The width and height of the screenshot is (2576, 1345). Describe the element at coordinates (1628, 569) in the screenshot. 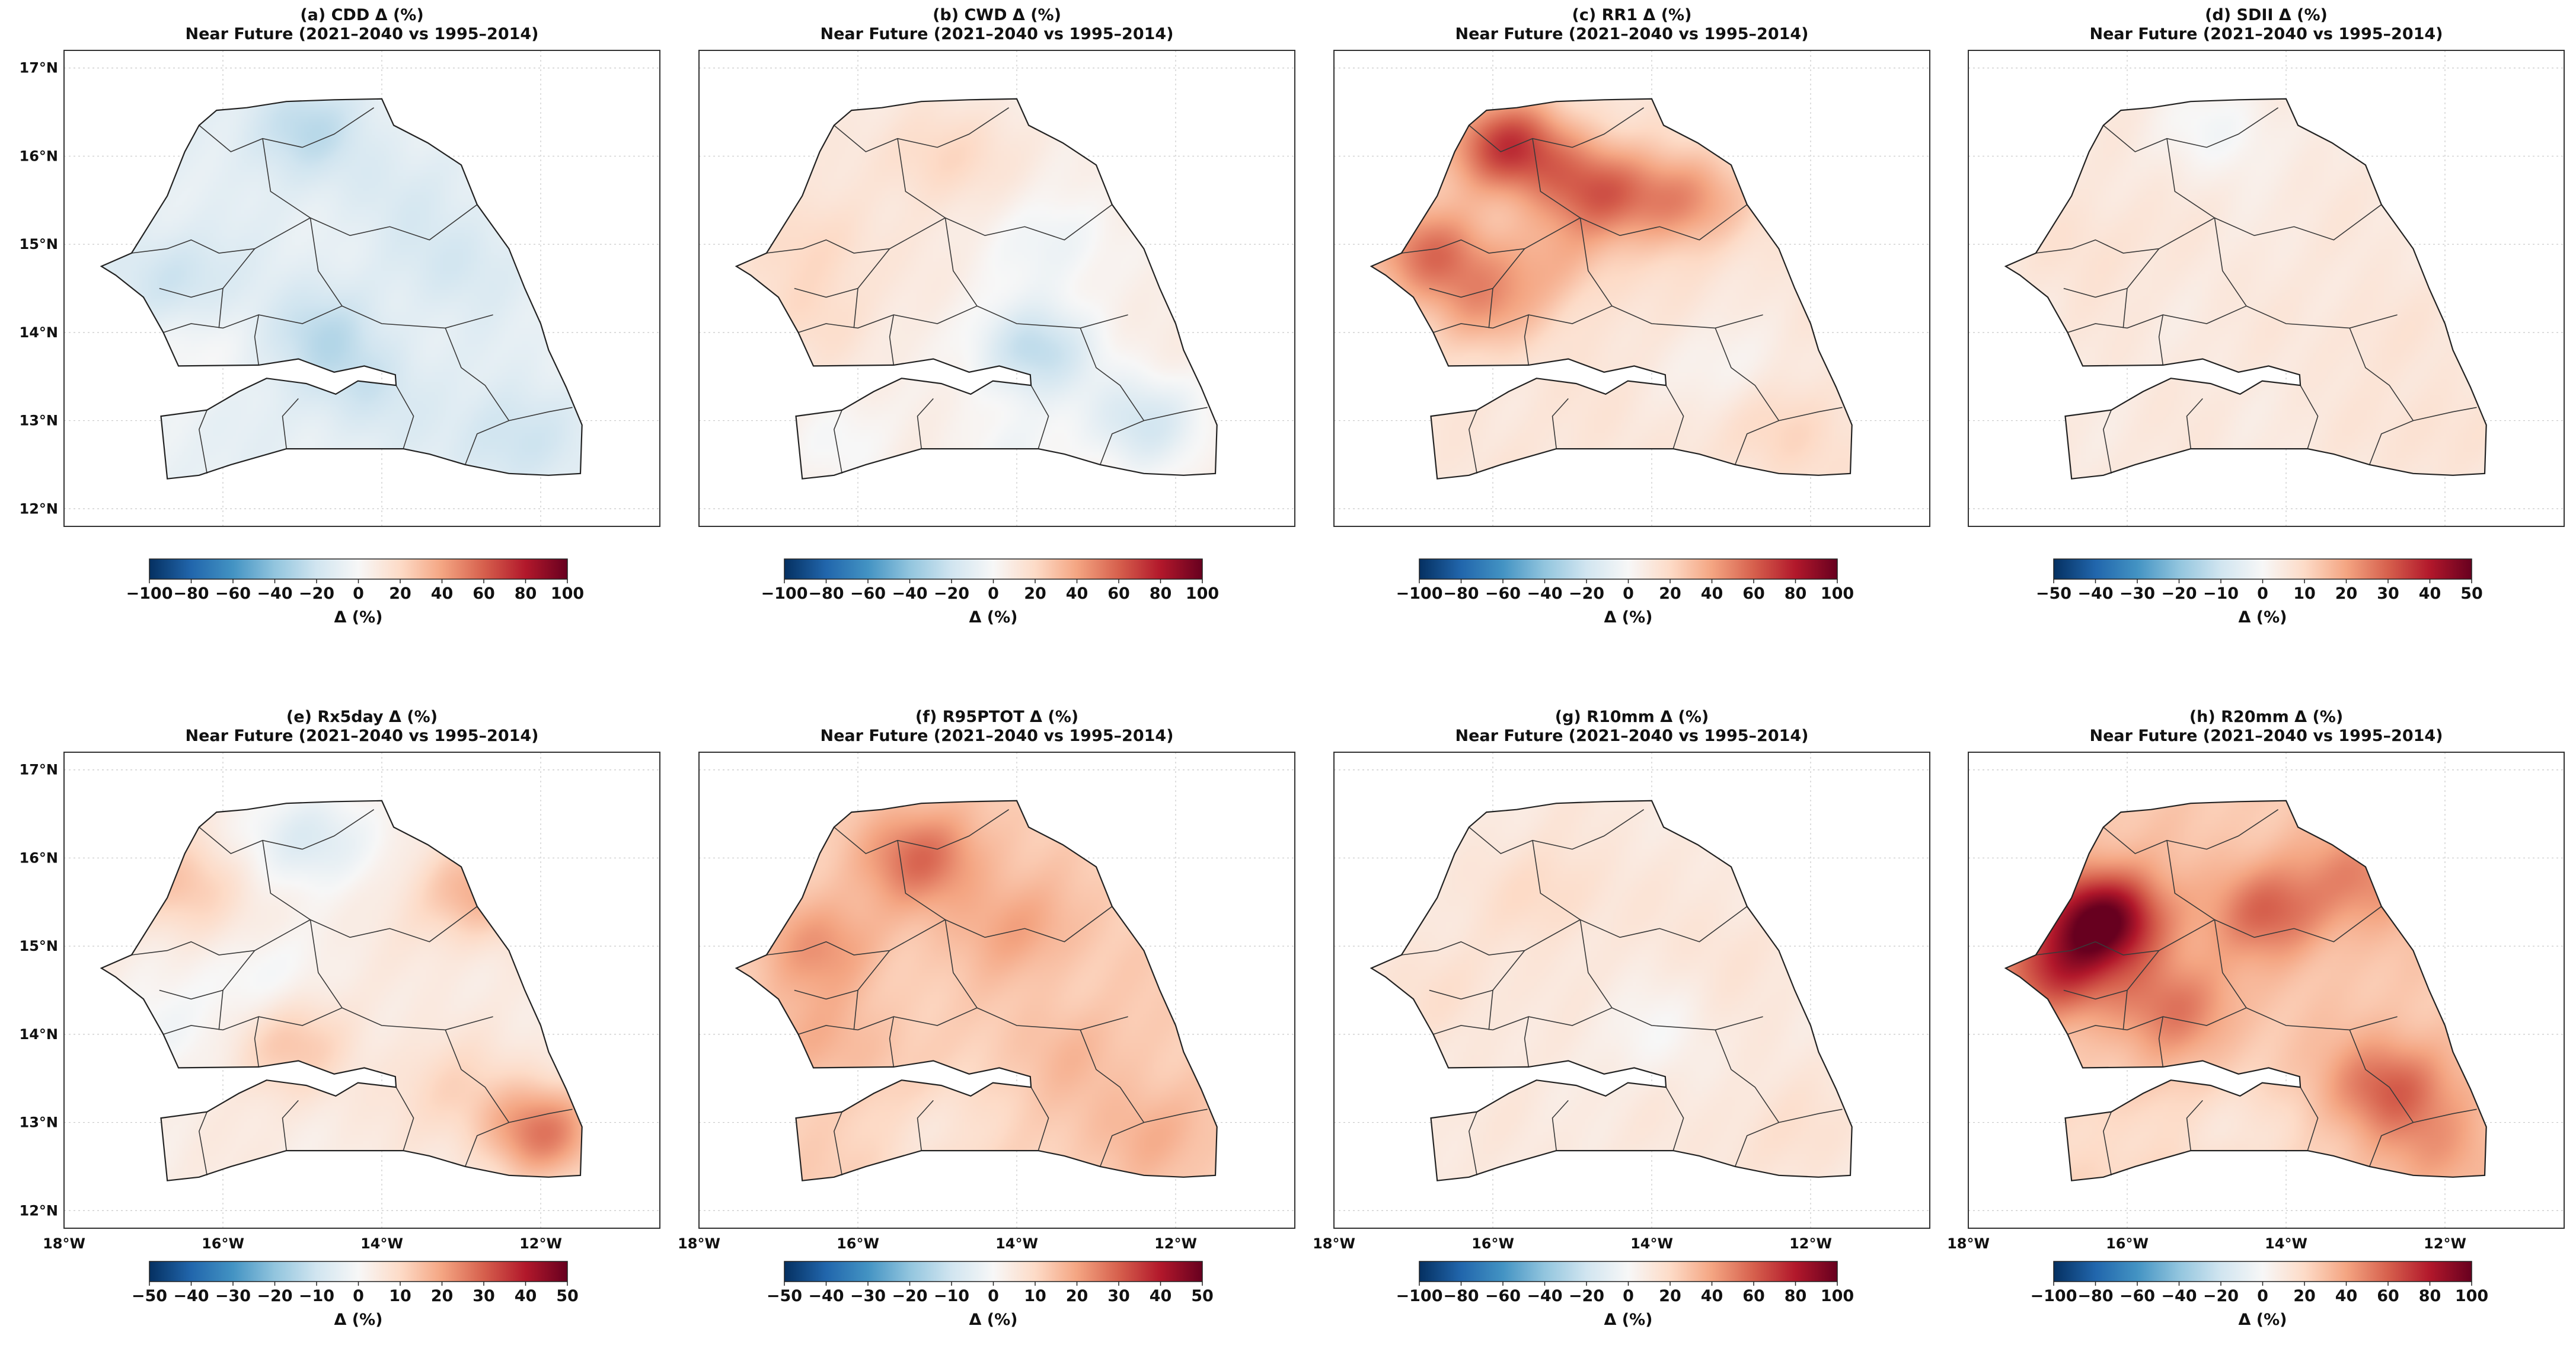

I see `panel-c-colorbar` at that location.